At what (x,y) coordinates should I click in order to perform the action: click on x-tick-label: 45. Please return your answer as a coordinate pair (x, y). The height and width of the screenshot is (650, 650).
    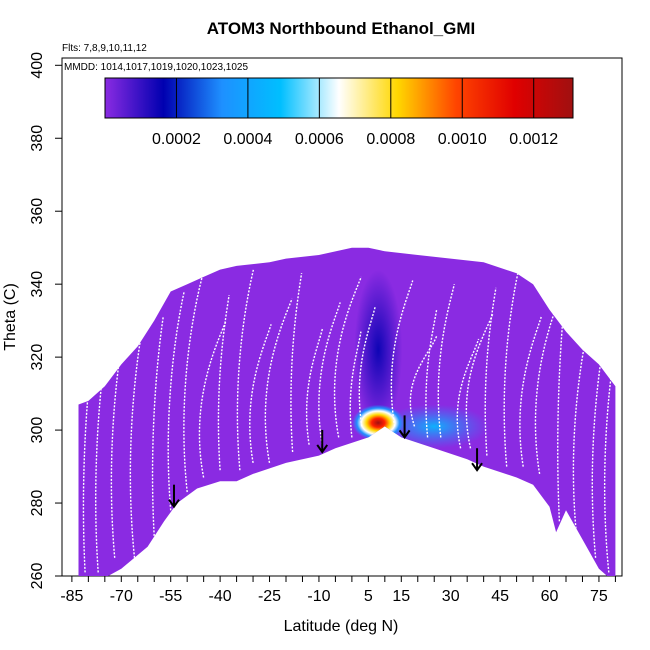
    Looking at the image, I should click on (500, 596).